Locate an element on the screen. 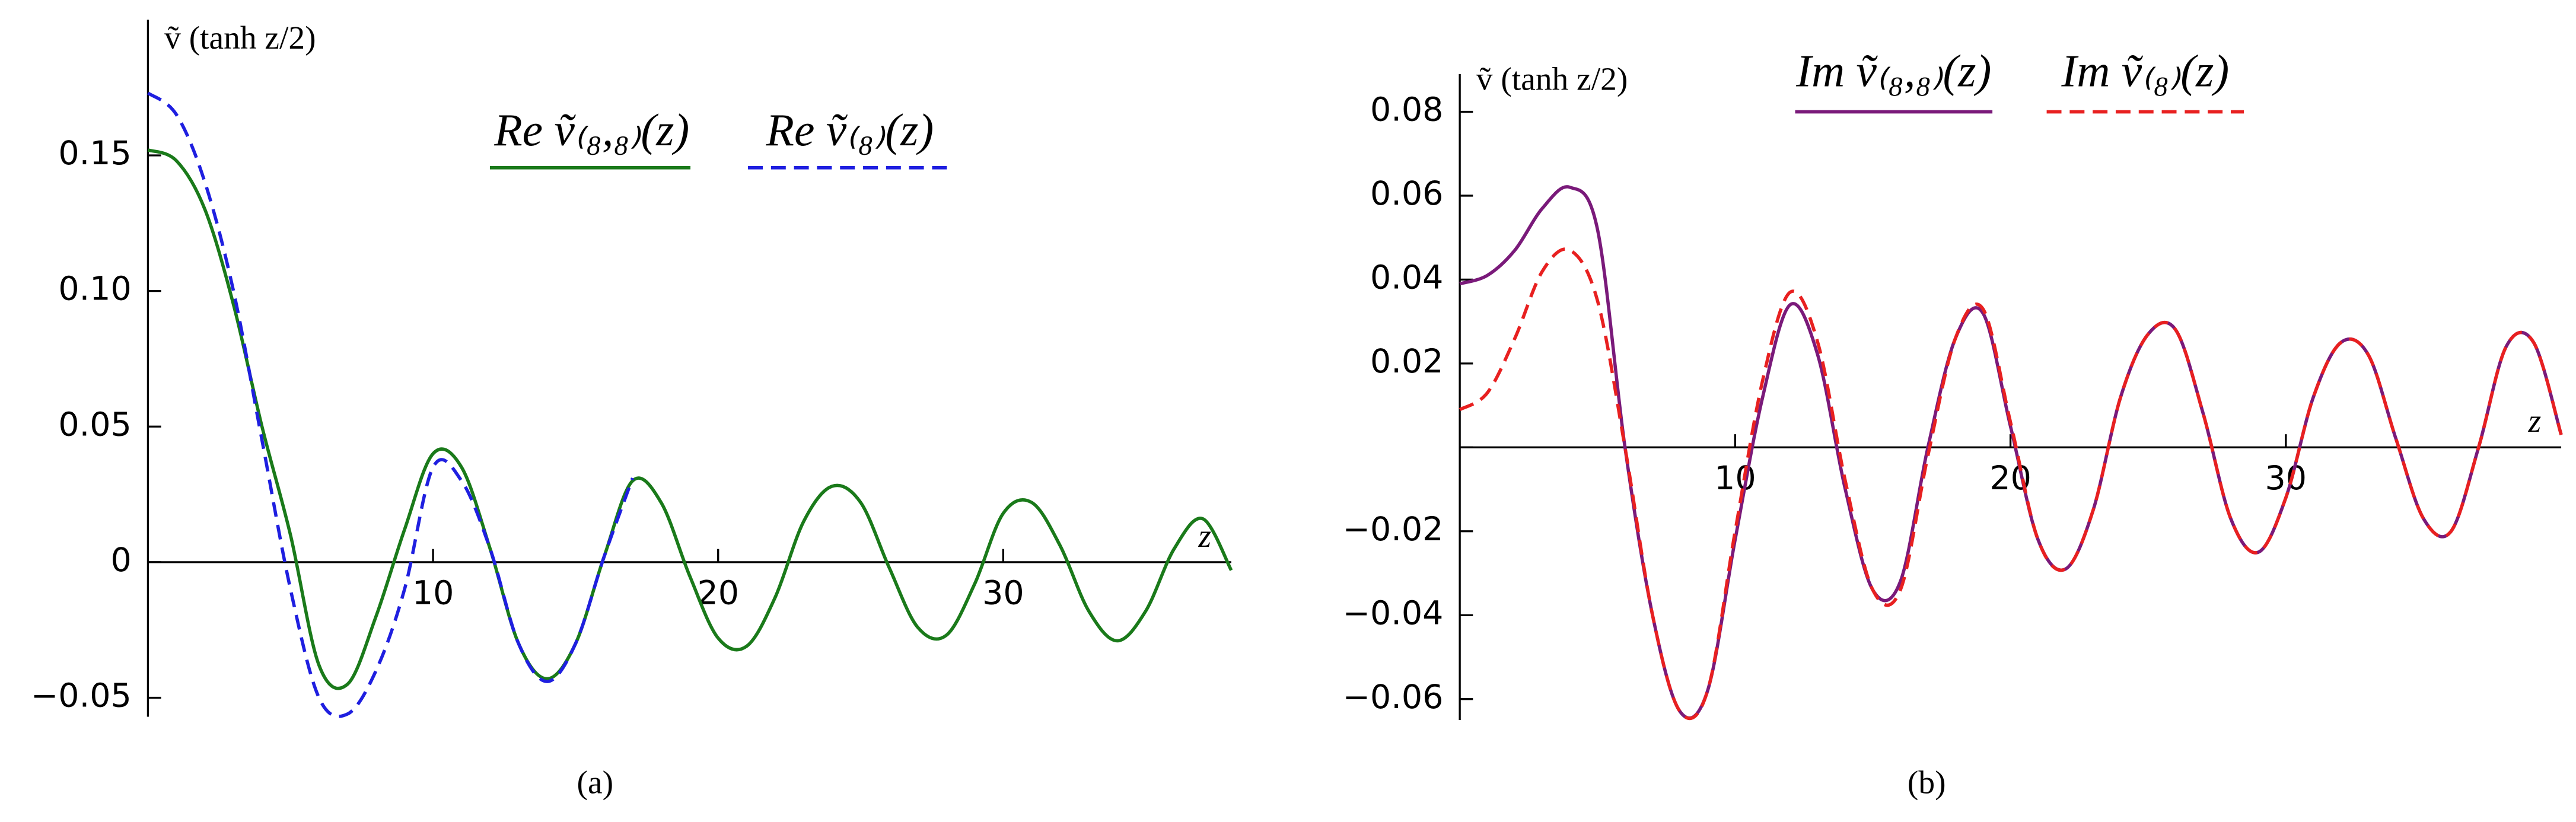  y-tick-label: 0.05 is located at coordinates (94, 425).